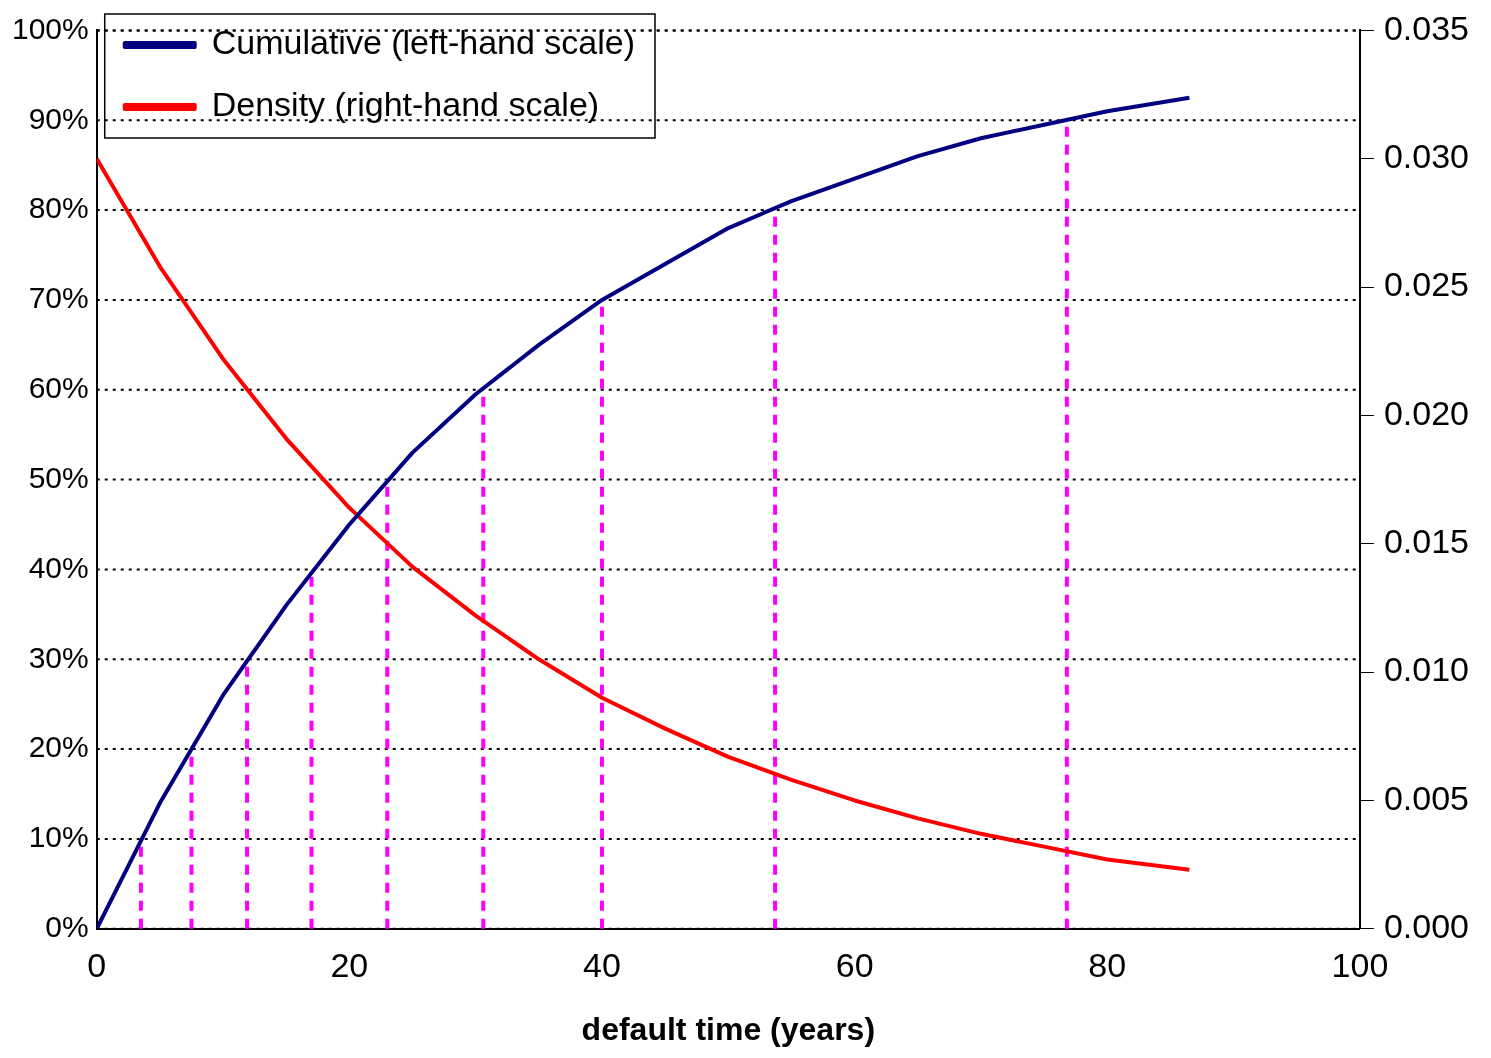  What do you see at coordinates (1426, 284) in the screenshot?
I see `y2-tick-label: 0.025` at bounding box center [1426, 284].